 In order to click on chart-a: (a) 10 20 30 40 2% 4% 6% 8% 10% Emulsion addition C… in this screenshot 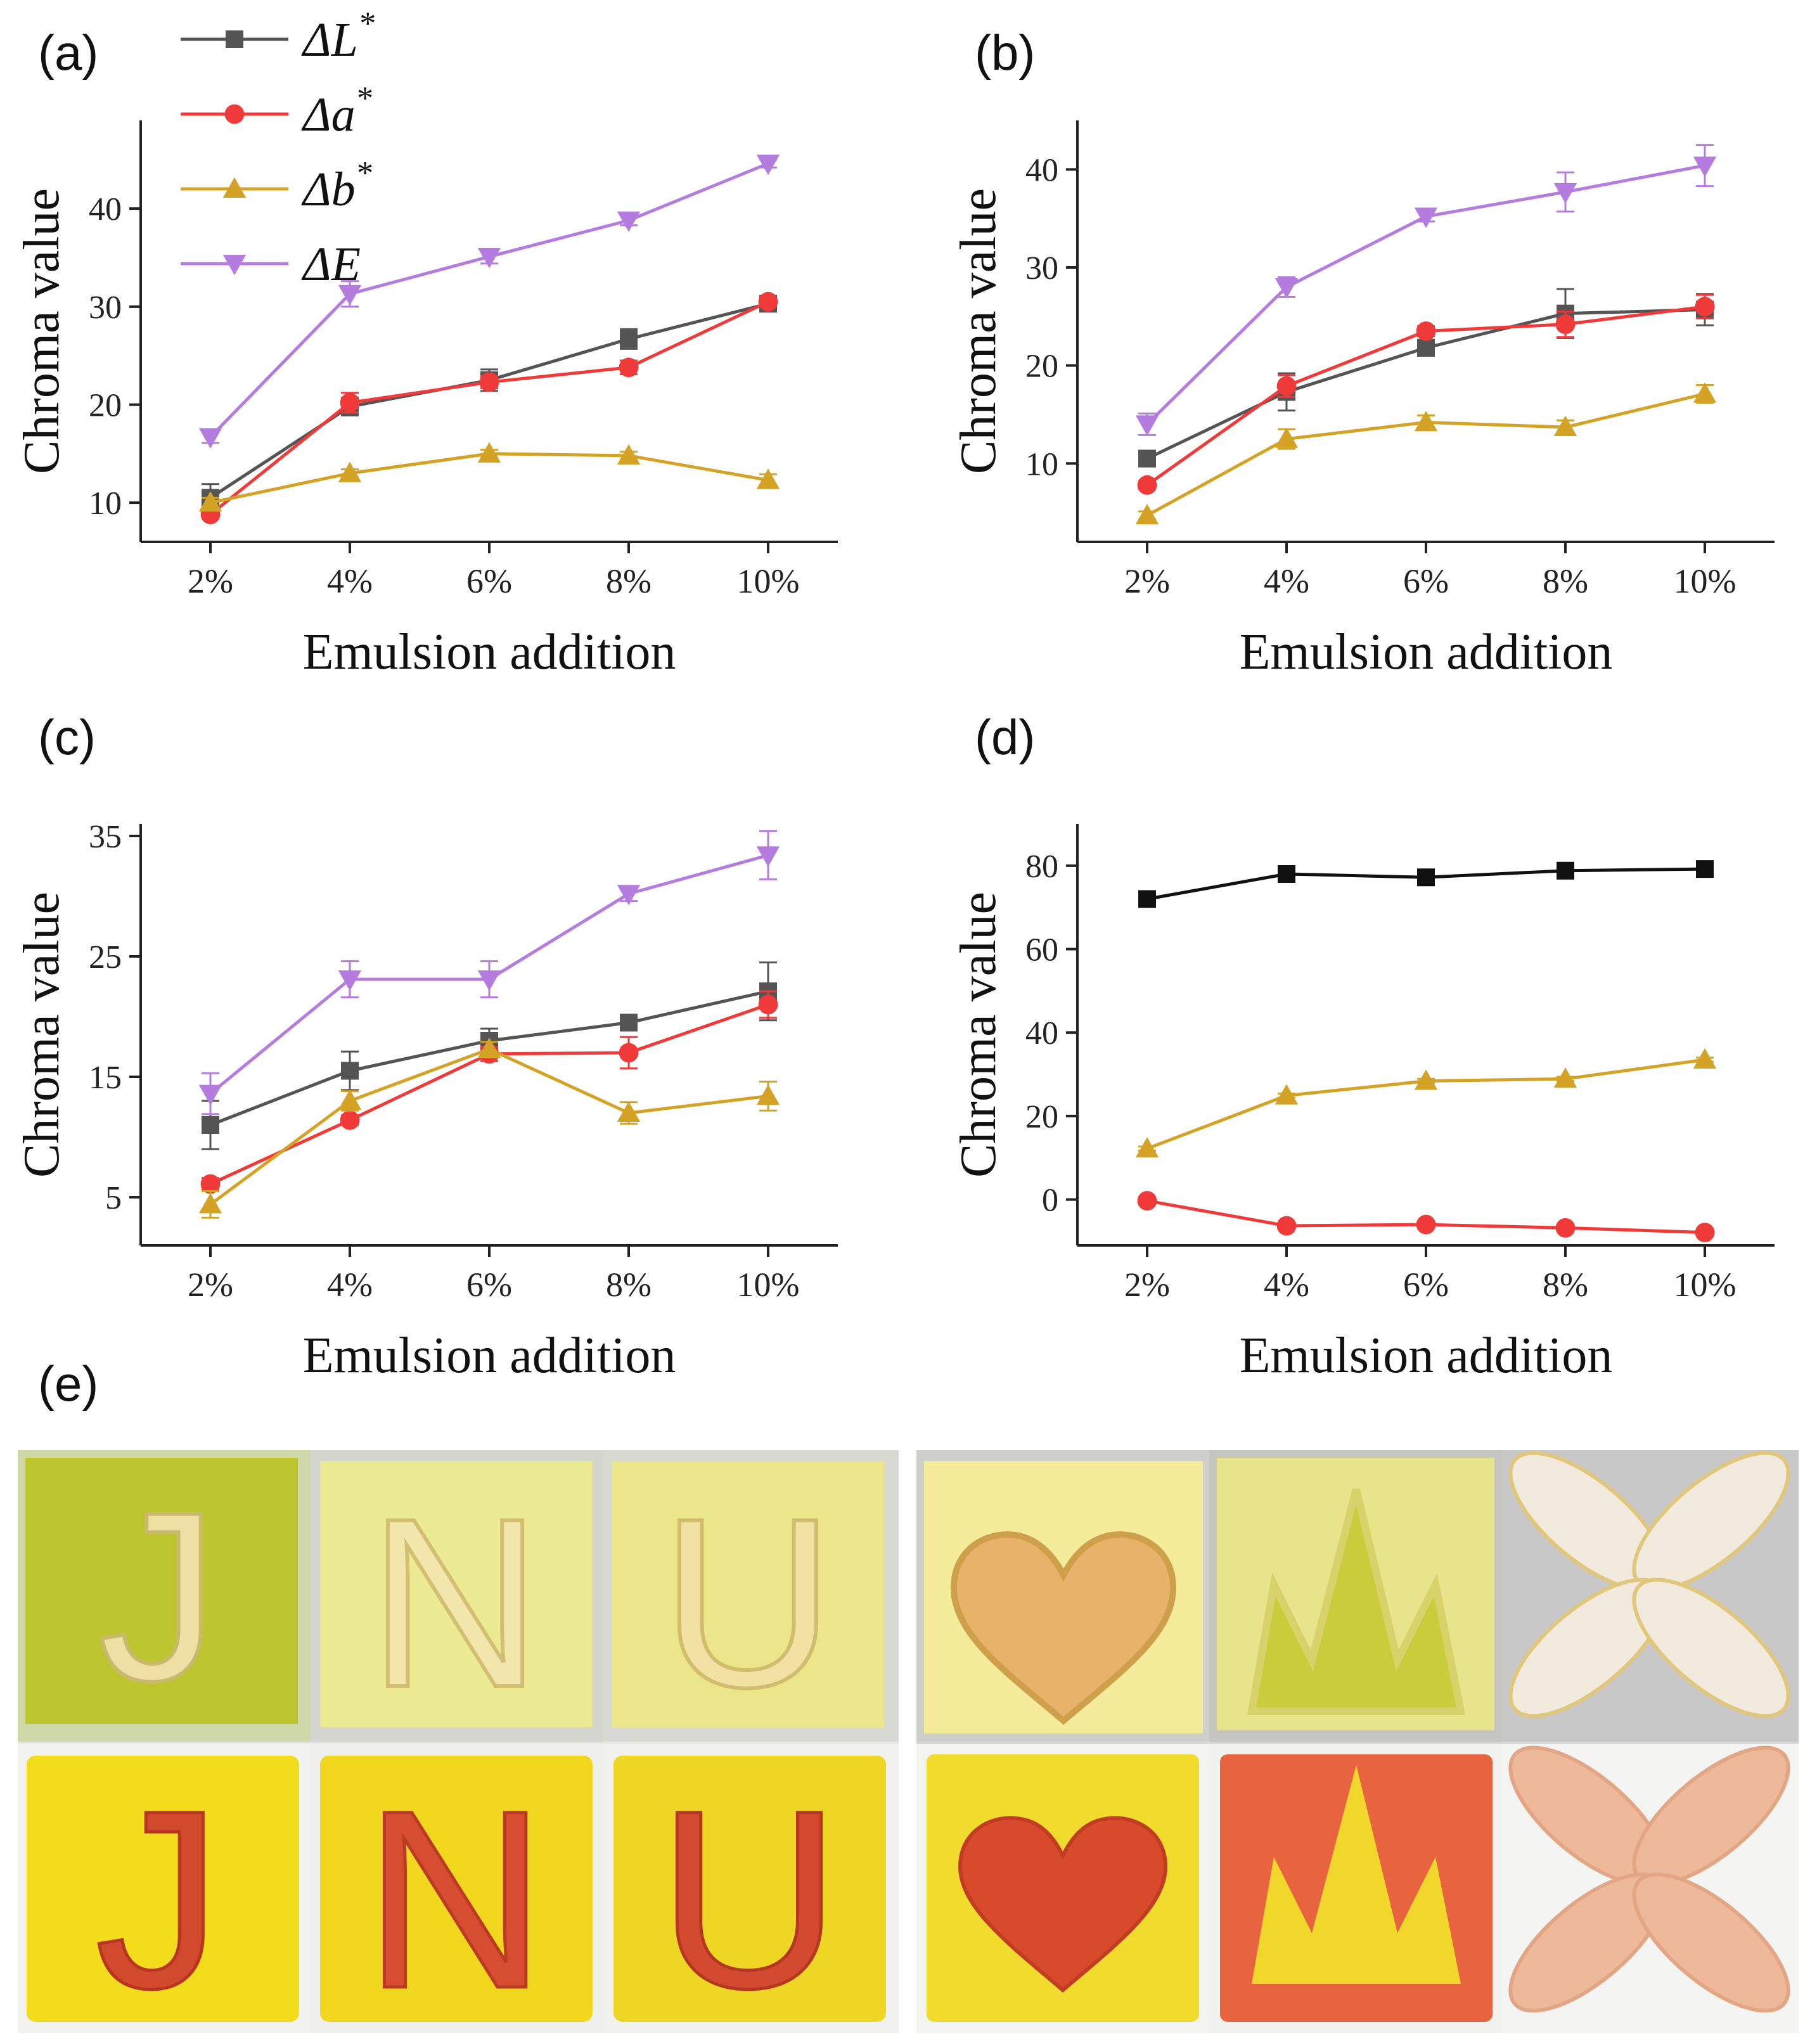, I will do `click(426, 352)`.